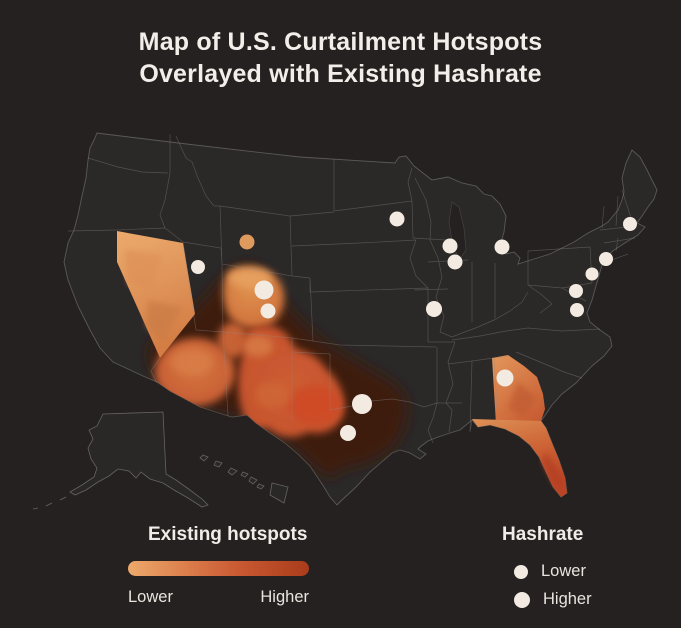 This screenshot has width=681, height=628. I want to click on state-florida-texture, so click(553, 472).